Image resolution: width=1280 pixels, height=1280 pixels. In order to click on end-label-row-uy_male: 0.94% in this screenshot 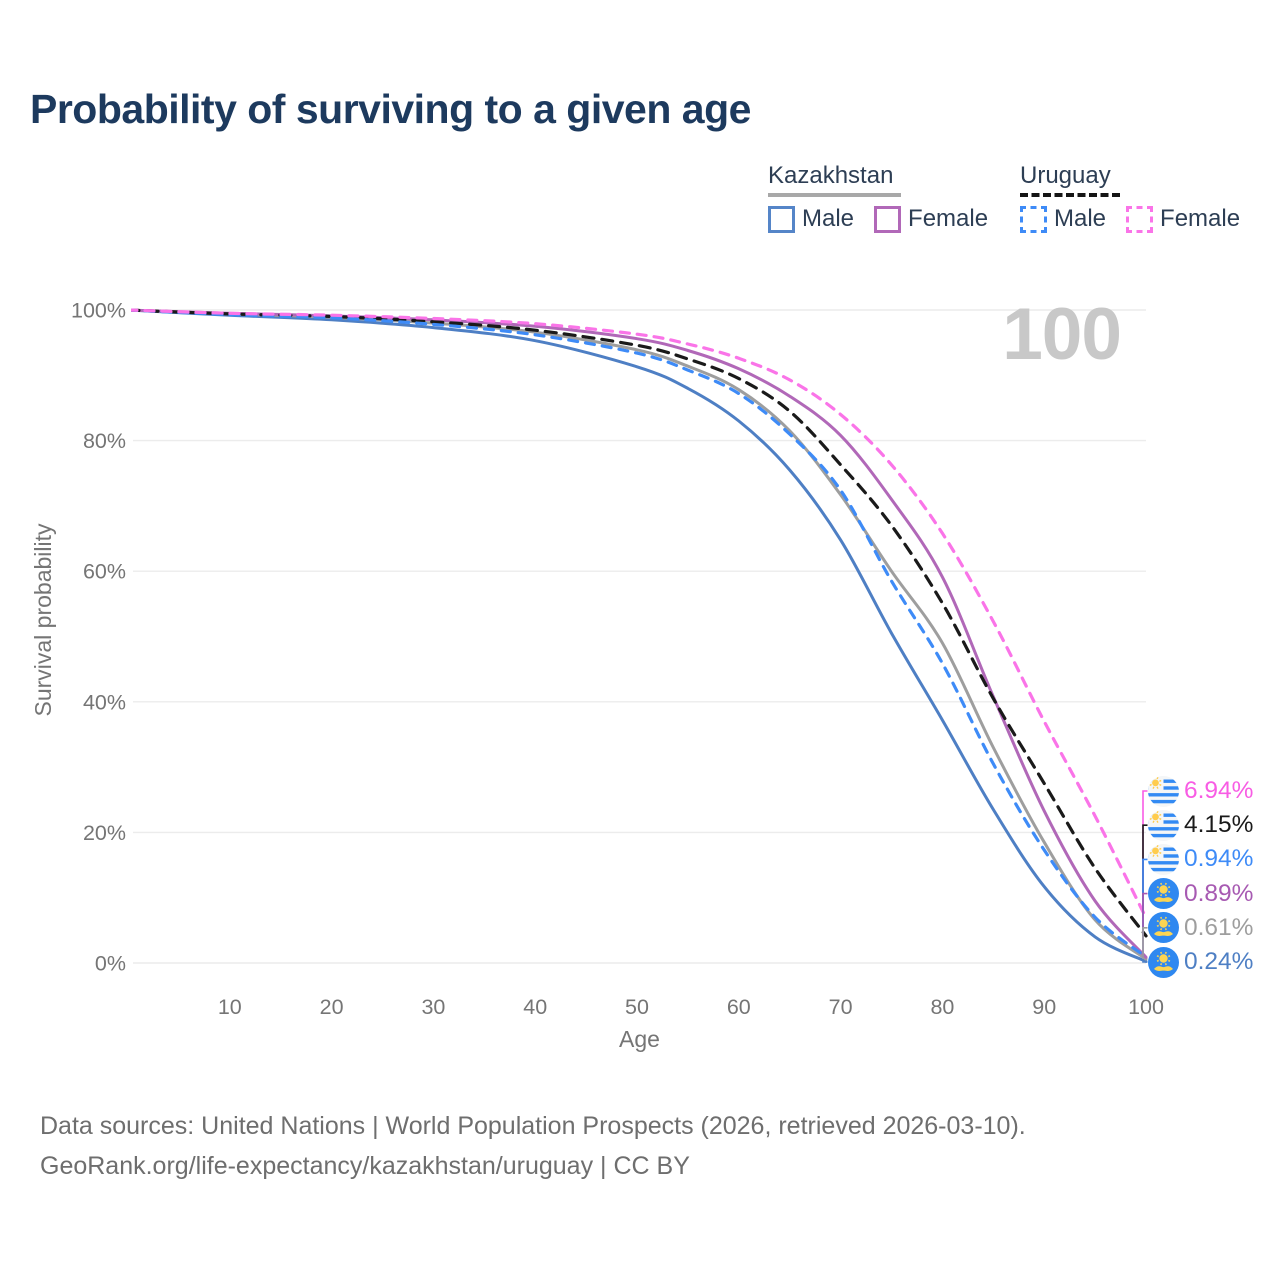, I will do `click(1200, 859)`.